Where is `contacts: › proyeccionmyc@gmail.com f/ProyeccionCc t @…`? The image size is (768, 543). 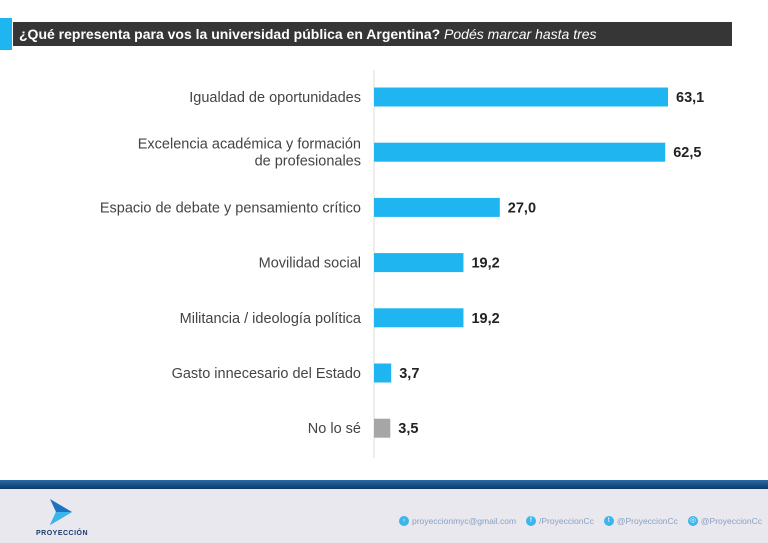 contacts: › proyeccionmyc@gmail.com f/ProyeccionCc t @… is located at coordinates (580, 521).